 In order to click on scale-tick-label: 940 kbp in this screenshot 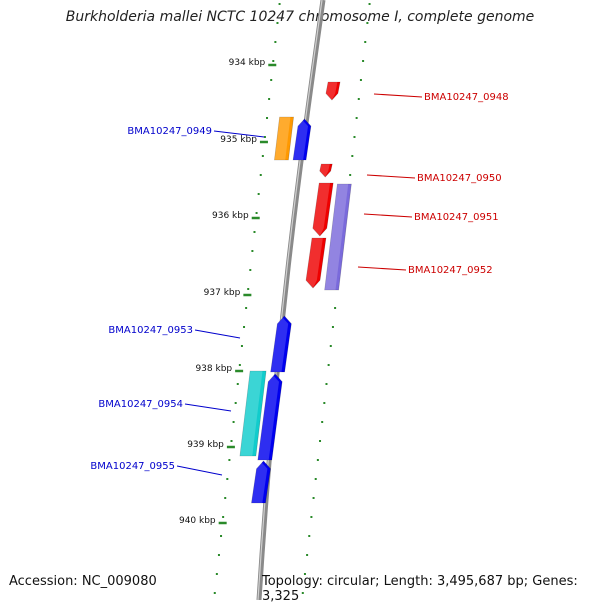, I will do `click(197, 521)`.